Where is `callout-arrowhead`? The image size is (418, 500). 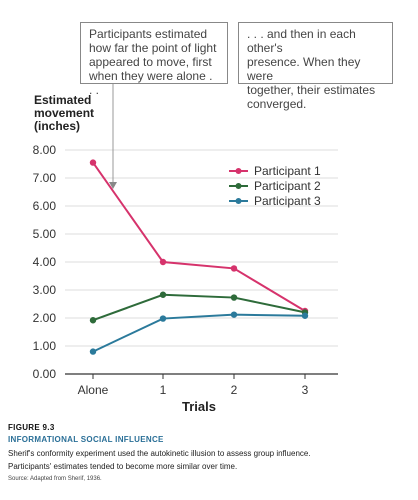
callout-arrowhead is located at coordinates (113, 185).